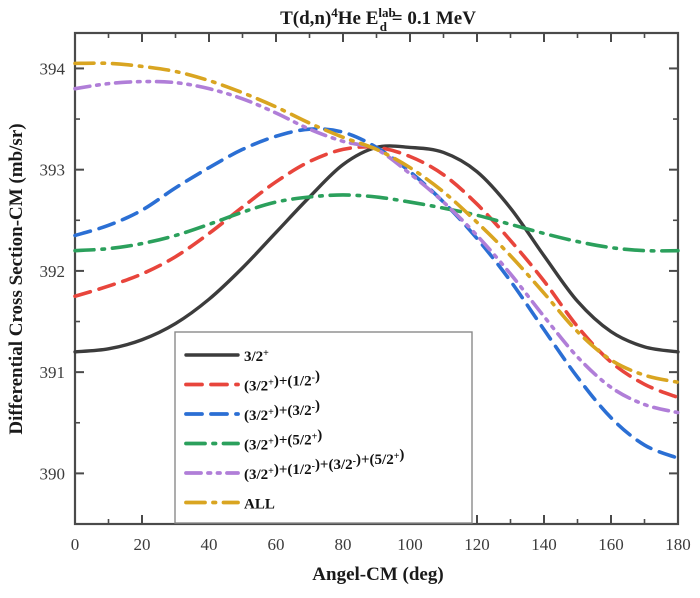 Image resolution: width=700 pixels, height=598 pixels. What do you see at coordinates (678, 544) in the screenshot?
I see `x-tick-label: 180` at bounding box center [678, 544].